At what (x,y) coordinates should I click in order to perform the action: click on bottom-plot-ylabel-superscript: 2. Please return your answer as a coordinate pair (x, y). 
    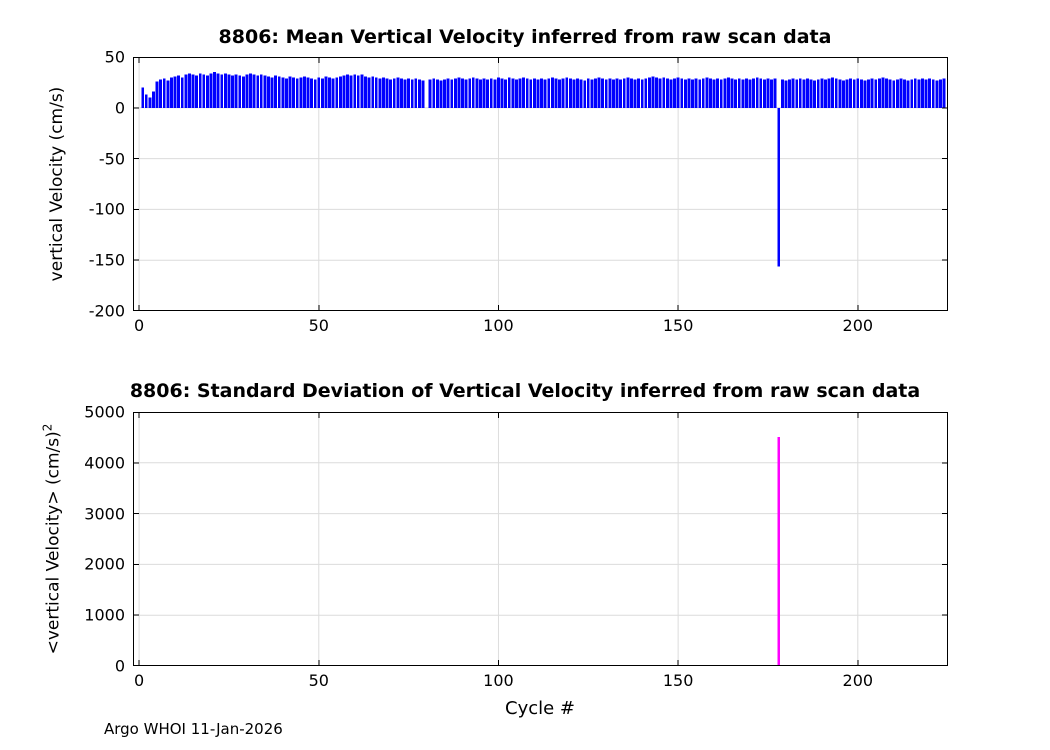
    Looking at the image, I should click on (47, 427).